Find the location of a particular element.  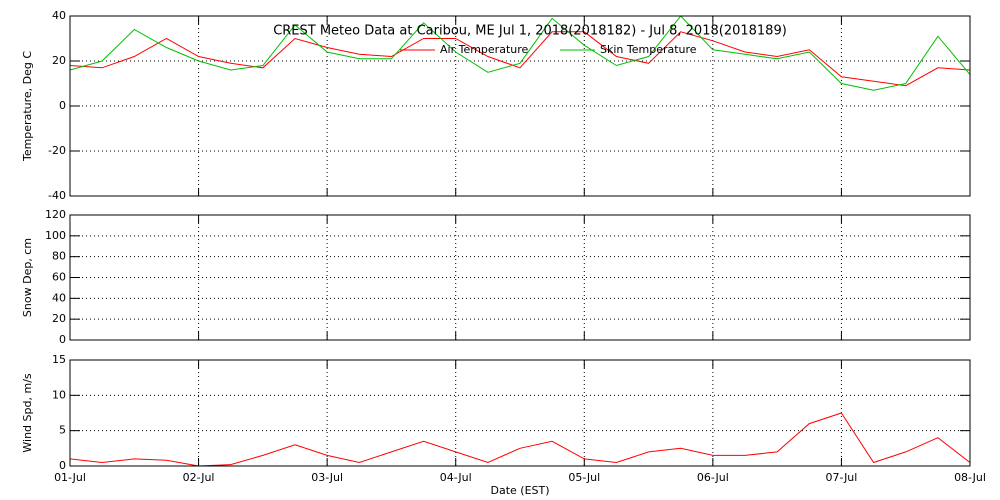

y-tick-label: 10 is located at coordinates (59, 394).